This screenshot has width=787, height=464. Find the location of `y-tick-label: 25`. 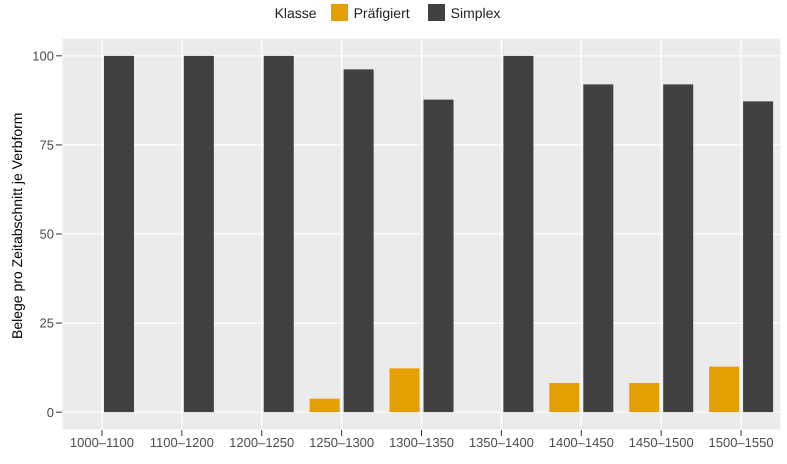

y-tick-label: 25 is located at coordinates (47, 323).